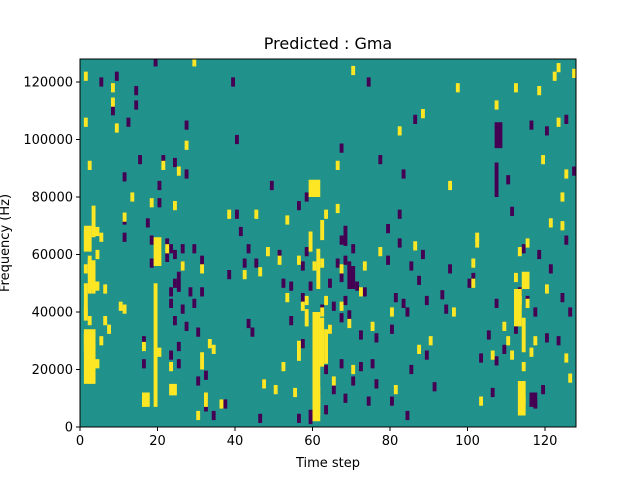  What do you see at coordinates (235, 441) in the screenshot?
I see `x-tick-label: 40` at bounding box center [235, 441].